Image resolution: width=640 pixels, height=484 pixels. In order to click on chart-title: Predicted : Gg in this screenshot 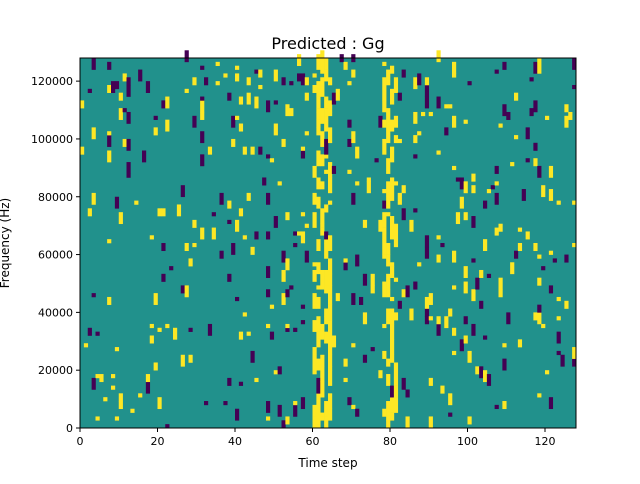, I will do `click(327, 43)`.